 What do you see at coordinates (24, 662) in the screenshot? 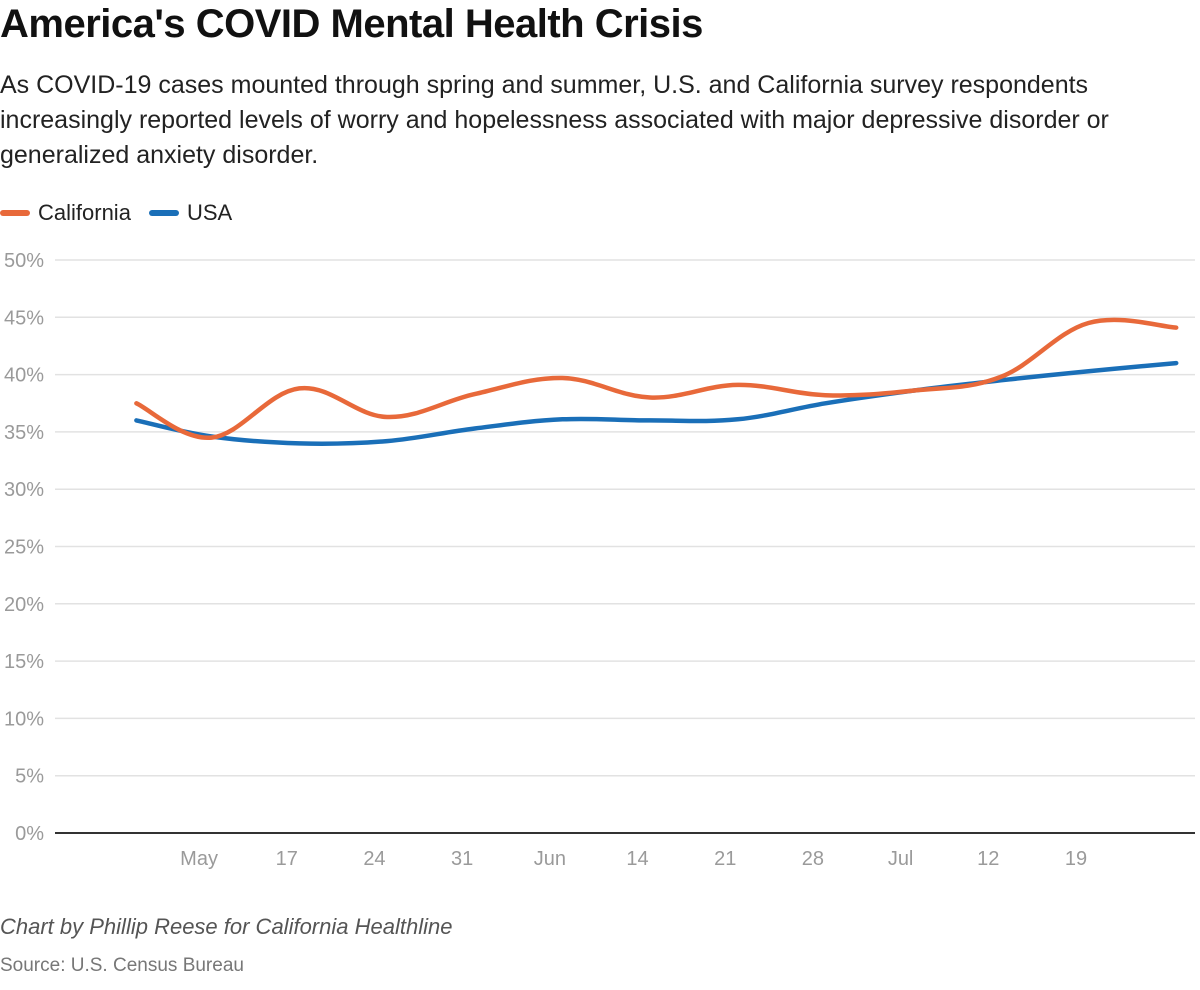
I see `y-tick-label: 15%` at bounding box center [24, 662].